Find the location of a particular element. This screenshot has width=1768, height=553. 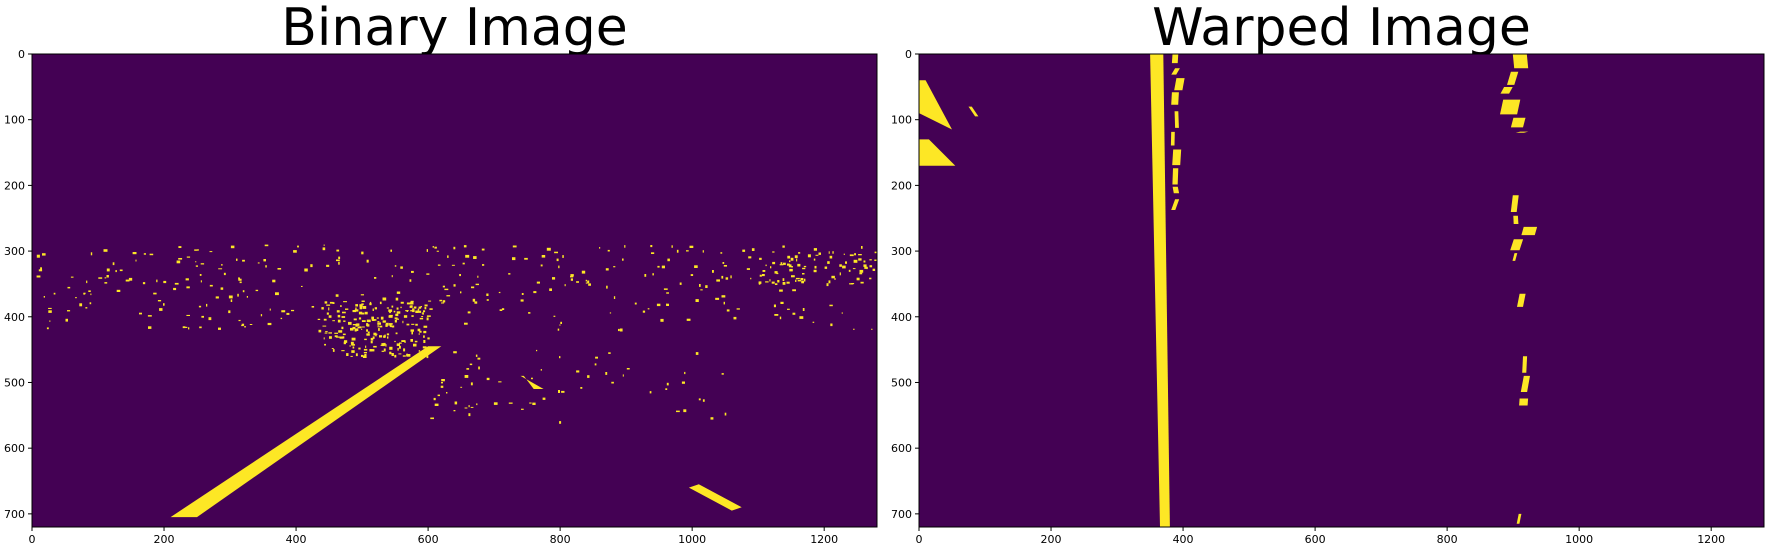

left-lane-dashes is located at coordinates (1177, 132).